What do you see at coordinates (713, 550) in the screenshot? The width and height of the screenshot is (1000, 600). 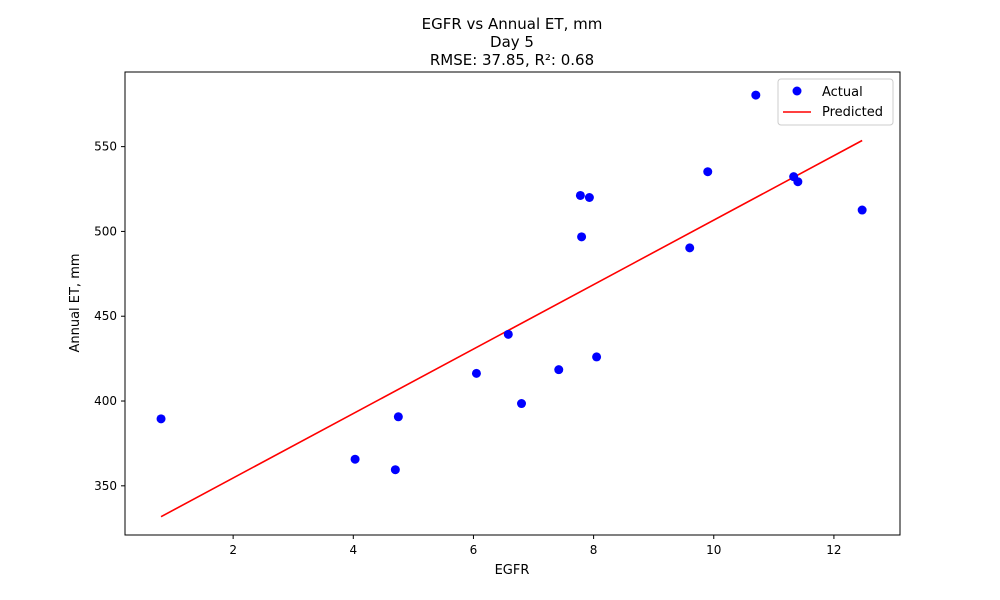 I see `x-tick-label: 10` at bounding box center [713, 550].